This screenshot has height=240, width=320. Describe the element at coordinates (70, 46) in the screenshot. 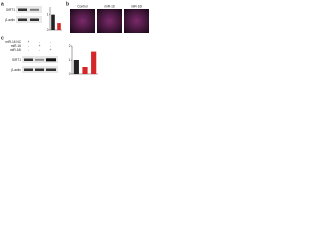

I see `y-tick-label: 2` at that location.